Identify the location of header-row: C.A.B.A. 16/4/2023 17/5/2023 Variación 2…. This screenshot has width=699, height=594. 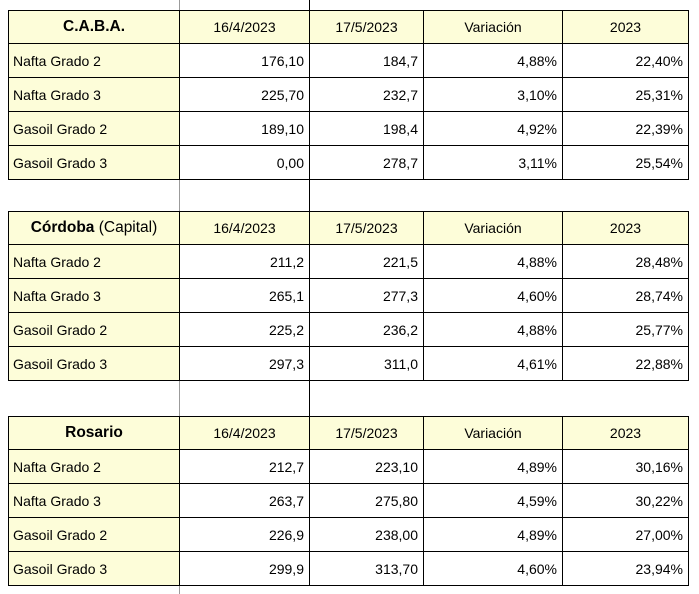
(348, 27).